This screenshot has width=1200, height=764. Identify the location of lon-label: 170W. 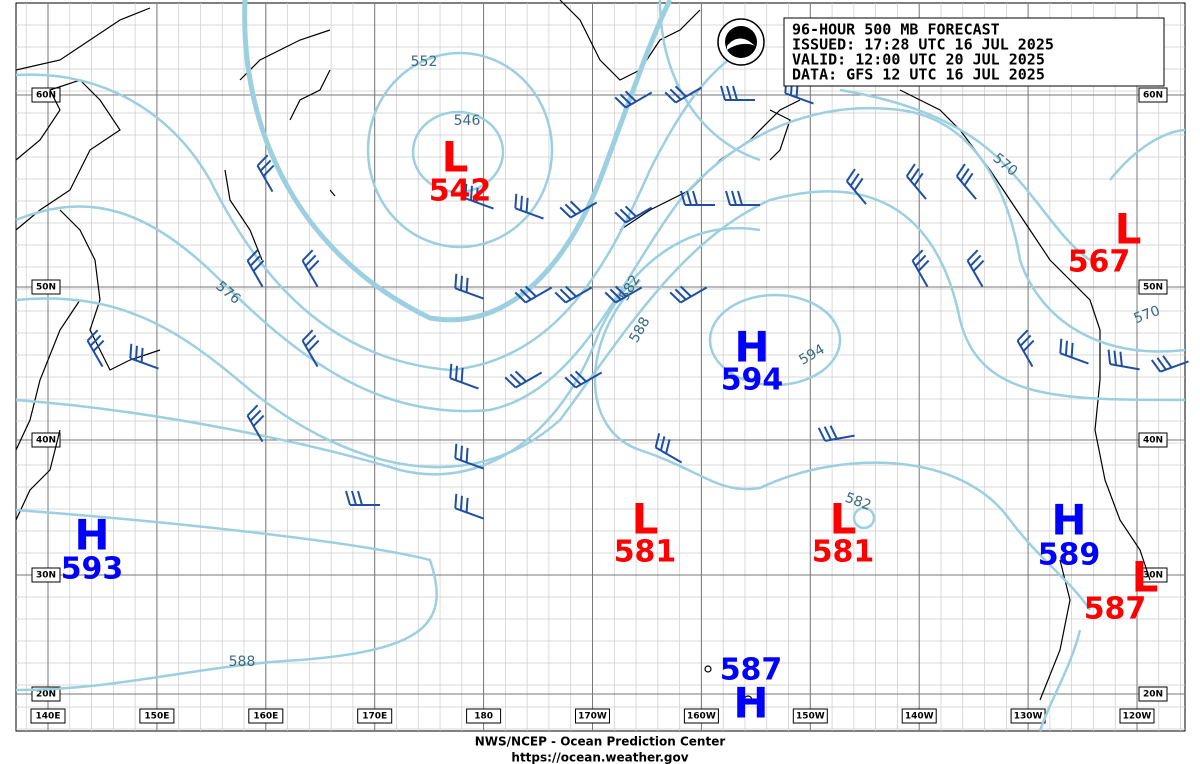
(592, 717).